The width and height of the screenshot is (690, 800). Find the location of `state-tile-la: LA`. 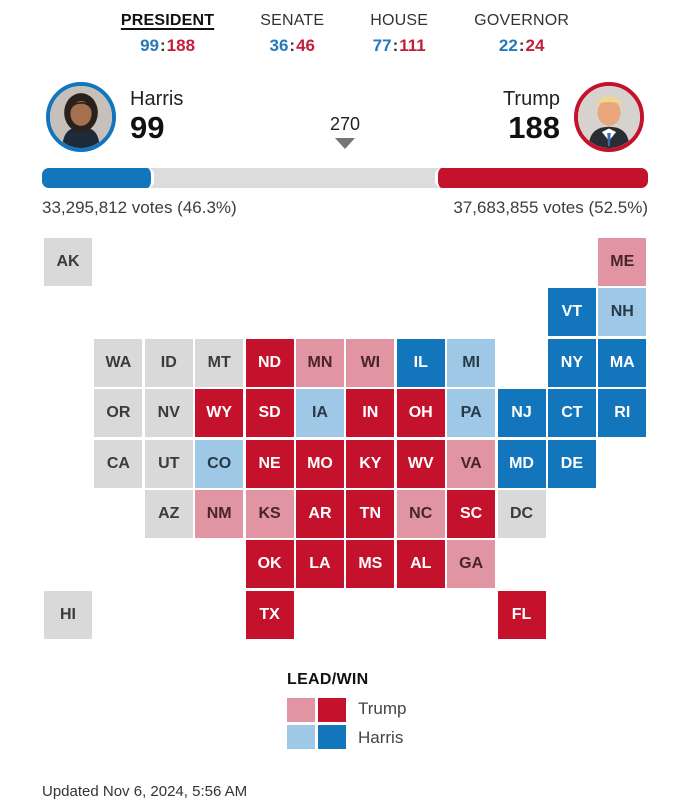

state-tile-la: LA is located at coordinates (319, 564).